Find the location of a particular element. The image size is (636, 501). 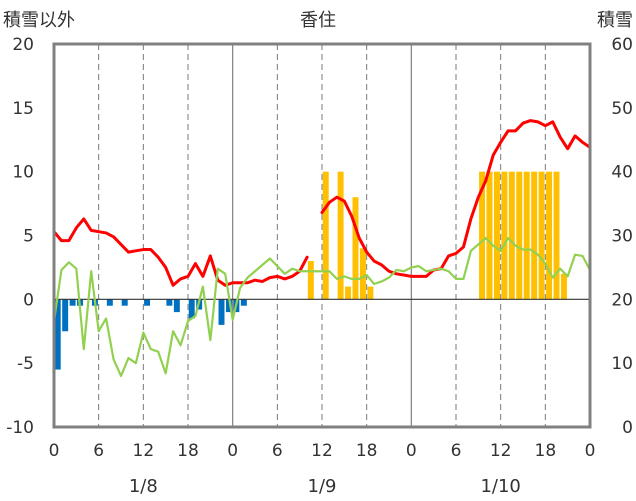

right-tick-label: 60 is located at coordinates (622, 45).